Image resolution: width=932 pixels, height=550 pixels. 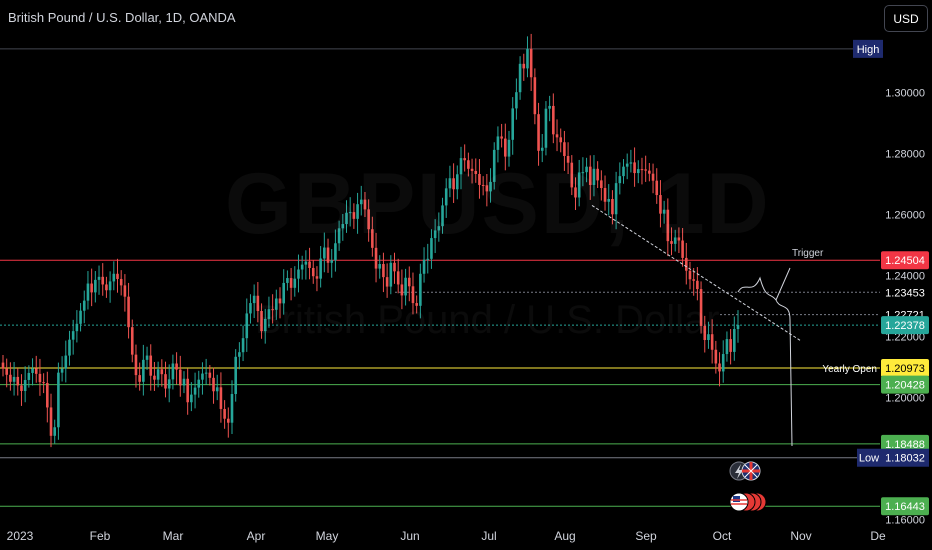 I want to click on x-tick-label: Nov, so click(x=800, y=536).